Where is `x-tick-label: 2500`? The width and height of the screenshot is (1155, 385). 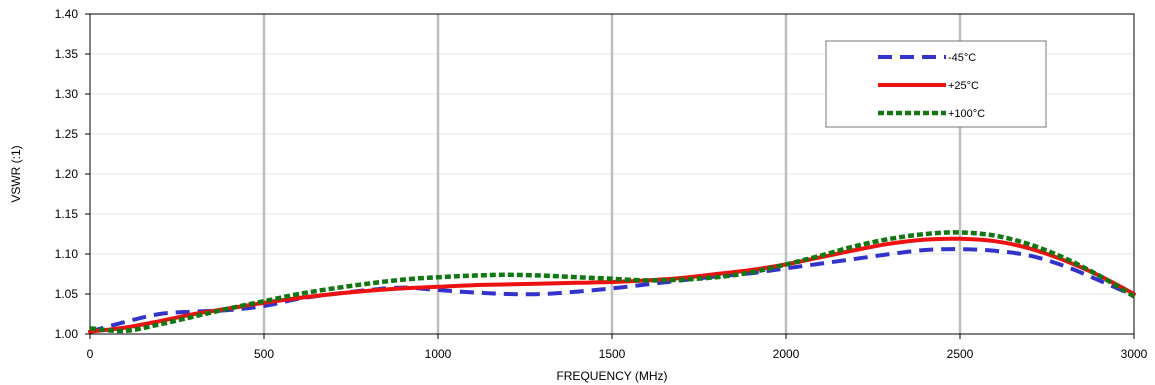 x-tick-label: 2500 is located at coordinates (960, 354).